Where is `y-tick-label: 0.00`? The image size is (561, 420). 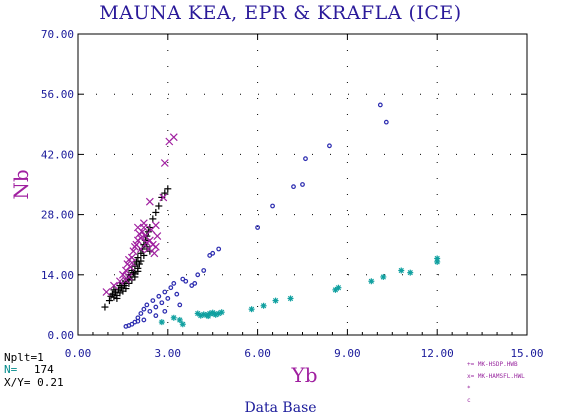
y-tick-label: 0.00 is located at coordinates (61, 335).